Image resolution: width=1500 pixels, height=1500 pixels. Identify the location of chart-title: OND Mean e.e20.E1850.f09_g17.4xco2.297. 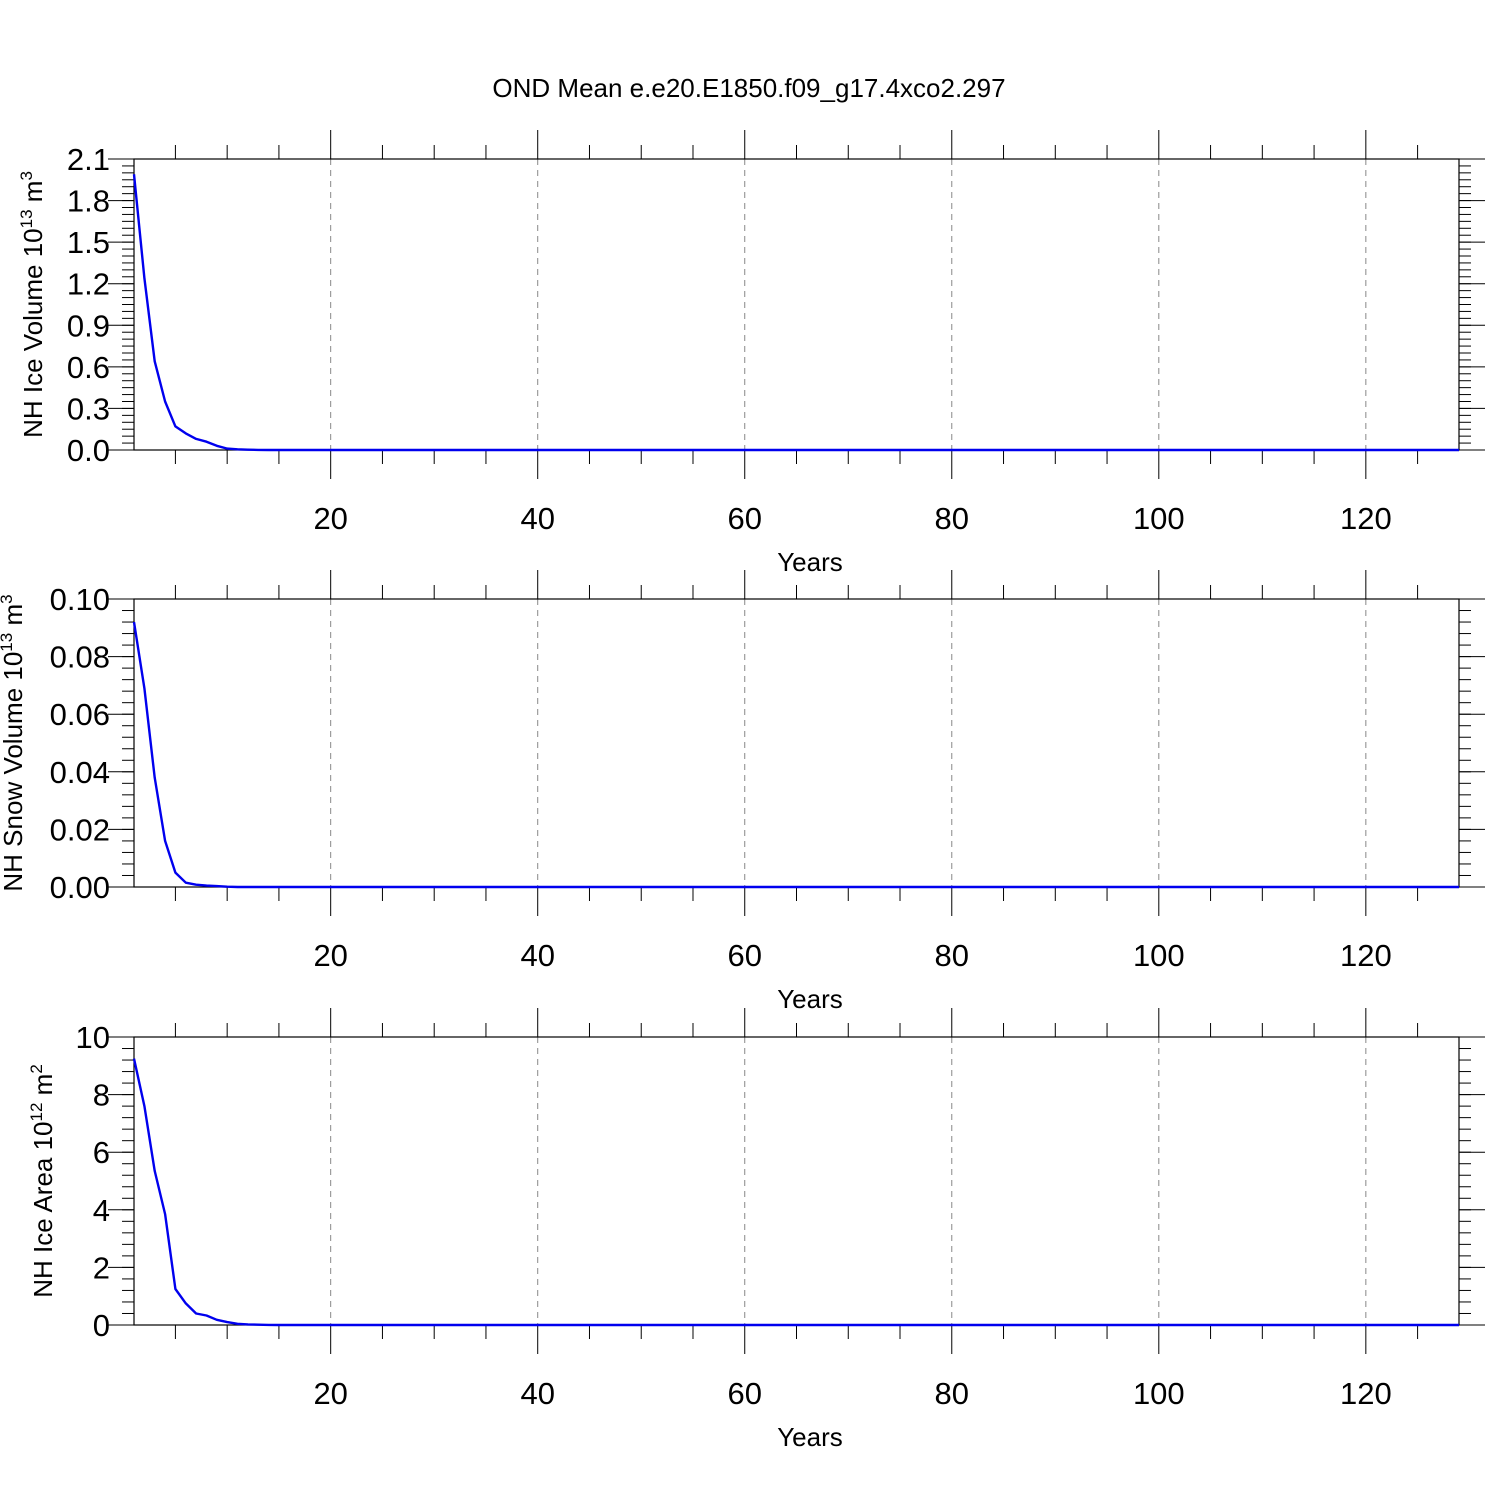
(748, 88).